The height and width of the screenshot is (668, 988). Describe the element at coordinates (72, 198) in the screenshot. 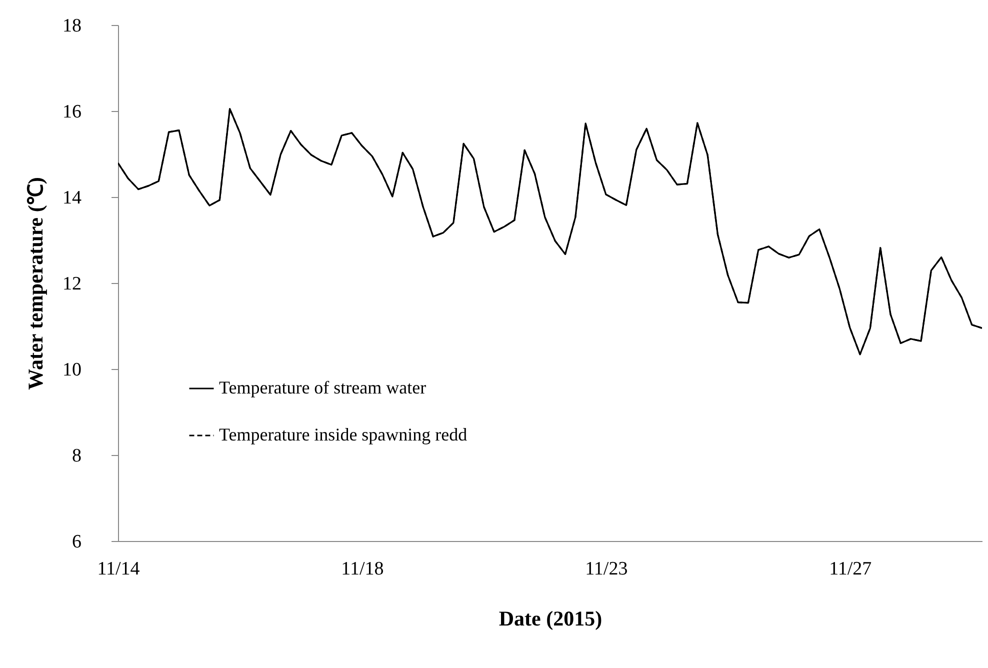

I see `y-tick-label: 14` at that location.